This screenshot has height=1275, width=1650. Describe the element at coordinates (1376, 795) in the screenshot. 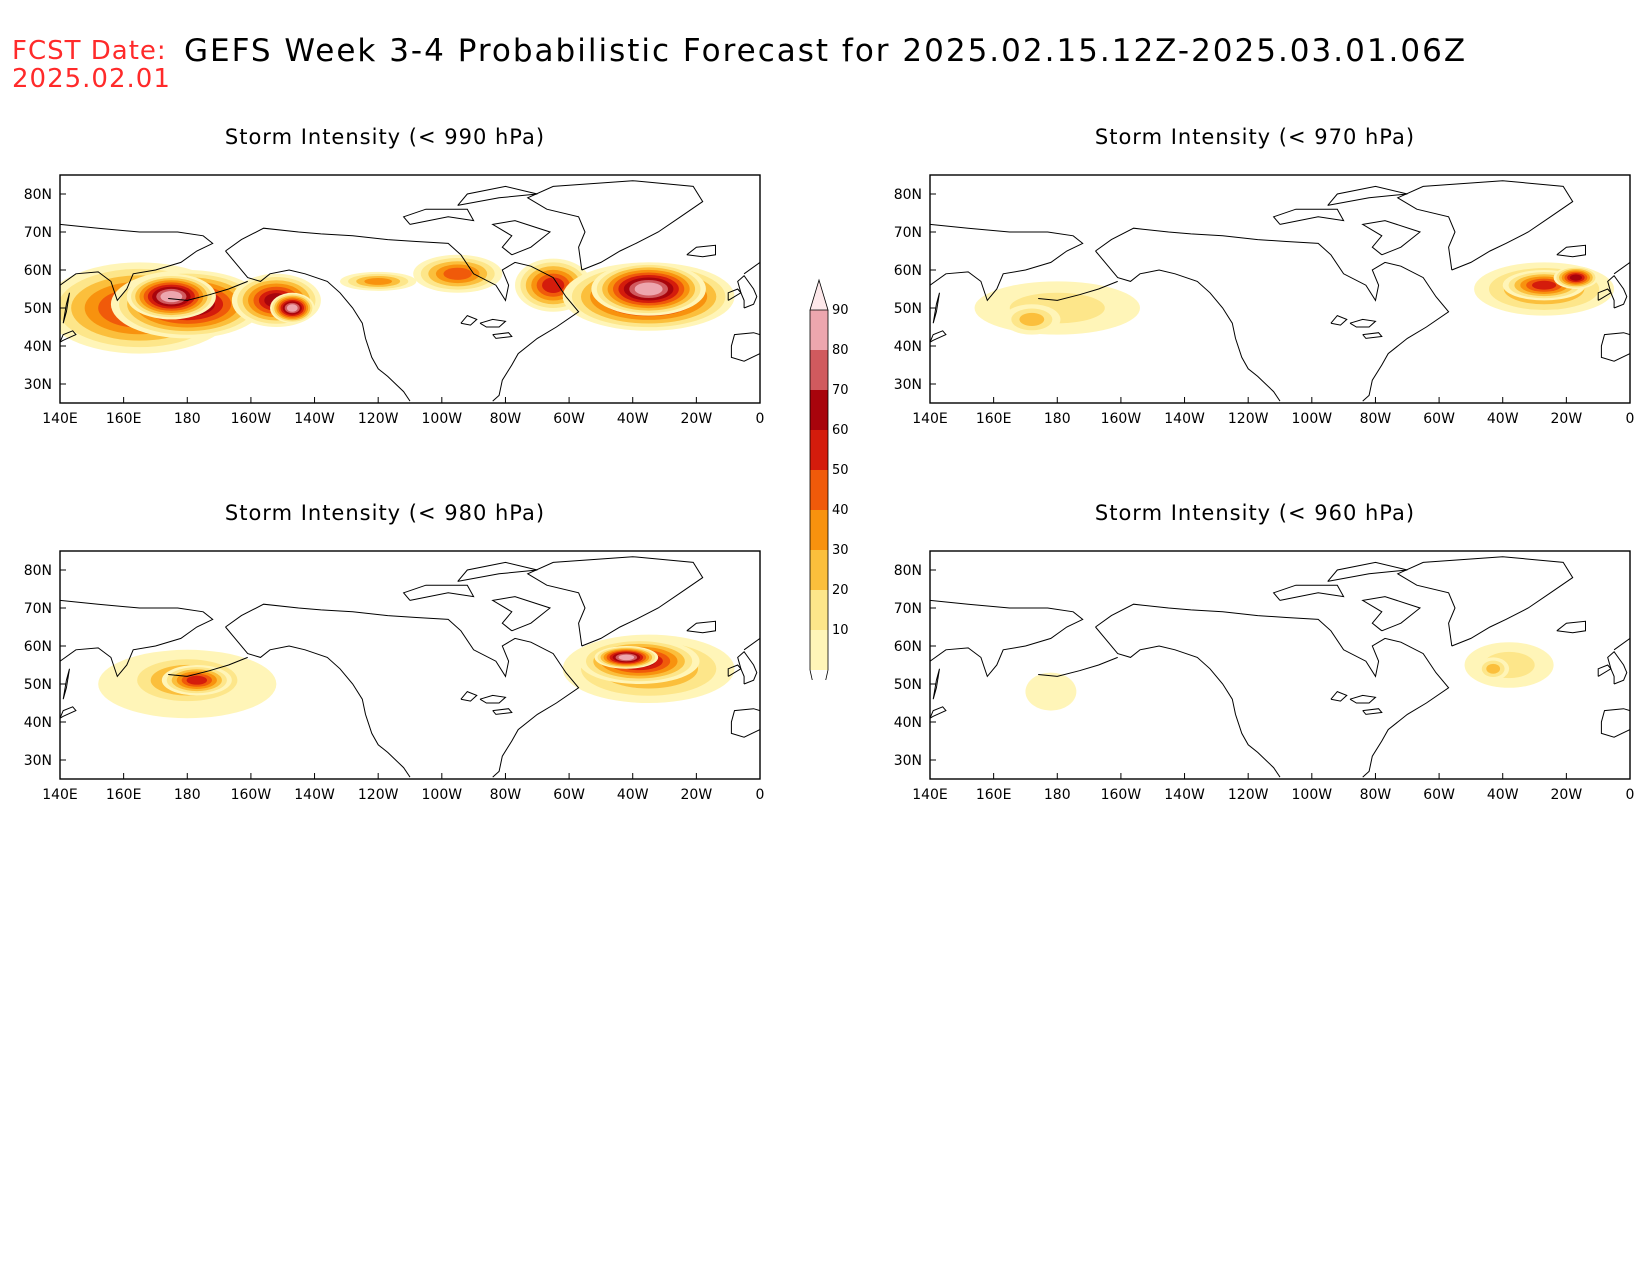

I see `lon-tick-label: 80W` at that location.